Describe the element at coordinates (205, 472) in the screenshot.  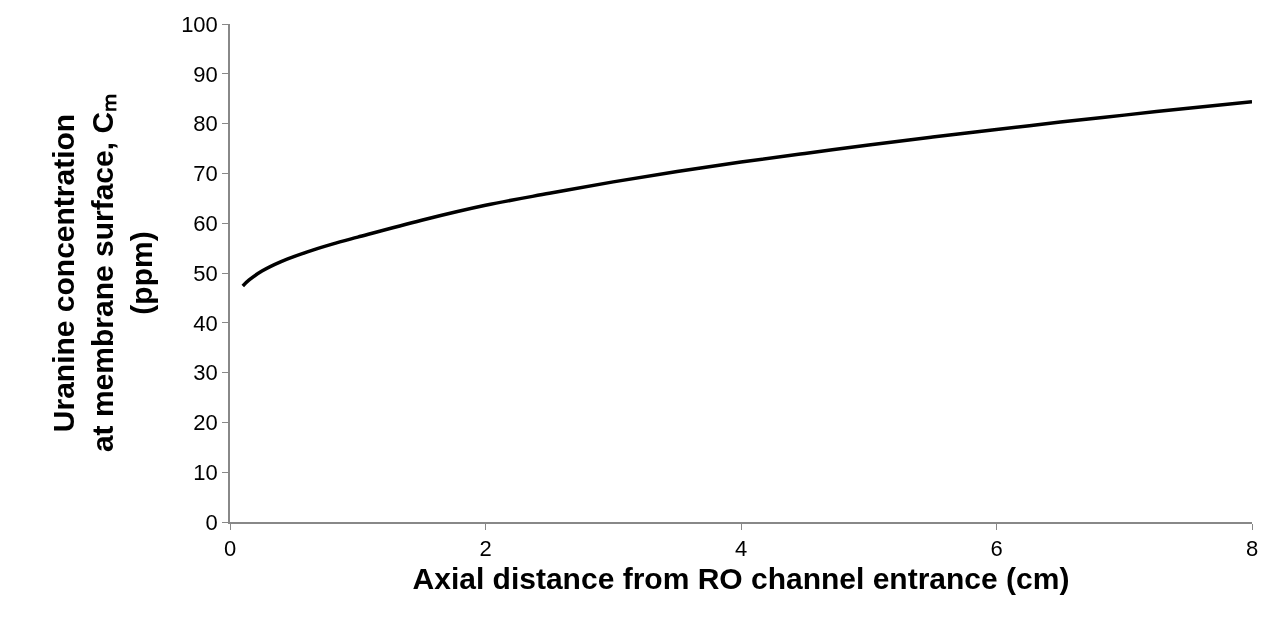
I see `y-tick-label: 10` at that location.